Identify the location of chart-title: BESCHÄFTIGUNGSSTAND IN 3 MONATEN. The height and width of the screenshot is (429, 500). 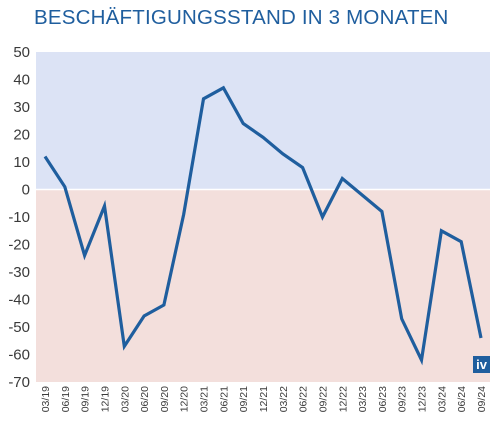
(241, 17).